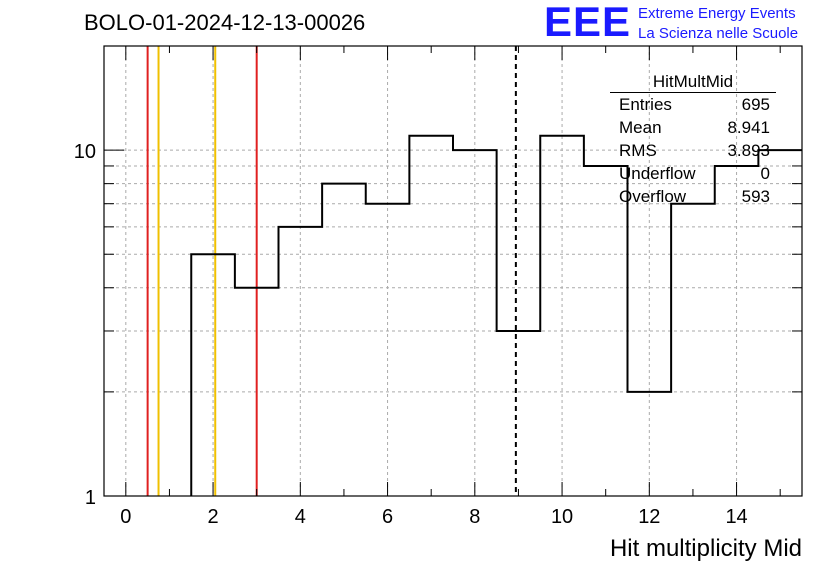 This screenshot has height=572, width=836. I want to click on x-tick-label: 10, so click(562, 517).